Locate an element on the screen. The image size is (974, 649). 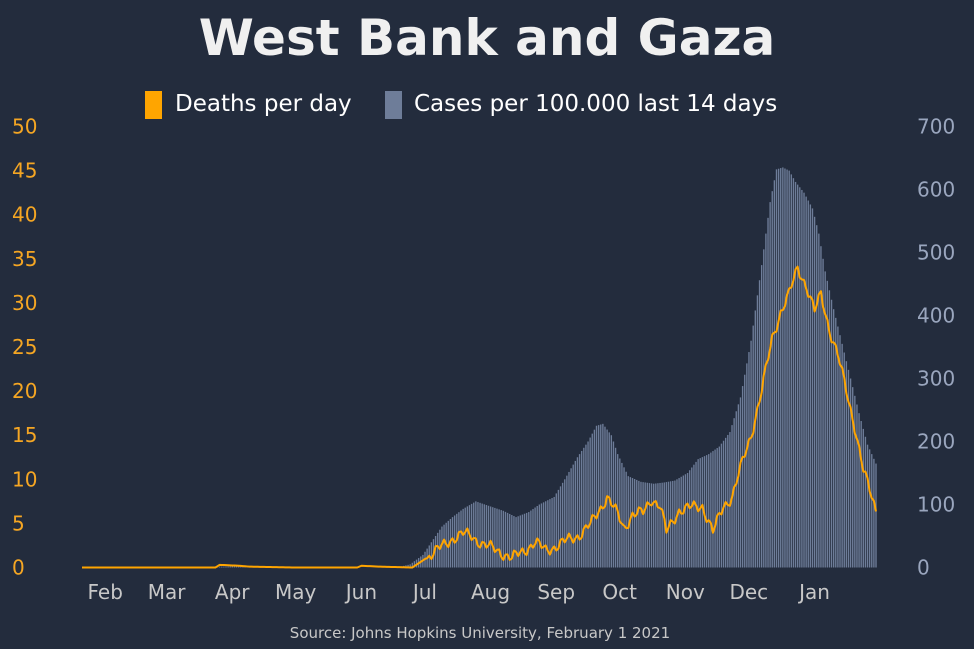
y-left-tick-label: 45 is located at coordinates (24, 171).